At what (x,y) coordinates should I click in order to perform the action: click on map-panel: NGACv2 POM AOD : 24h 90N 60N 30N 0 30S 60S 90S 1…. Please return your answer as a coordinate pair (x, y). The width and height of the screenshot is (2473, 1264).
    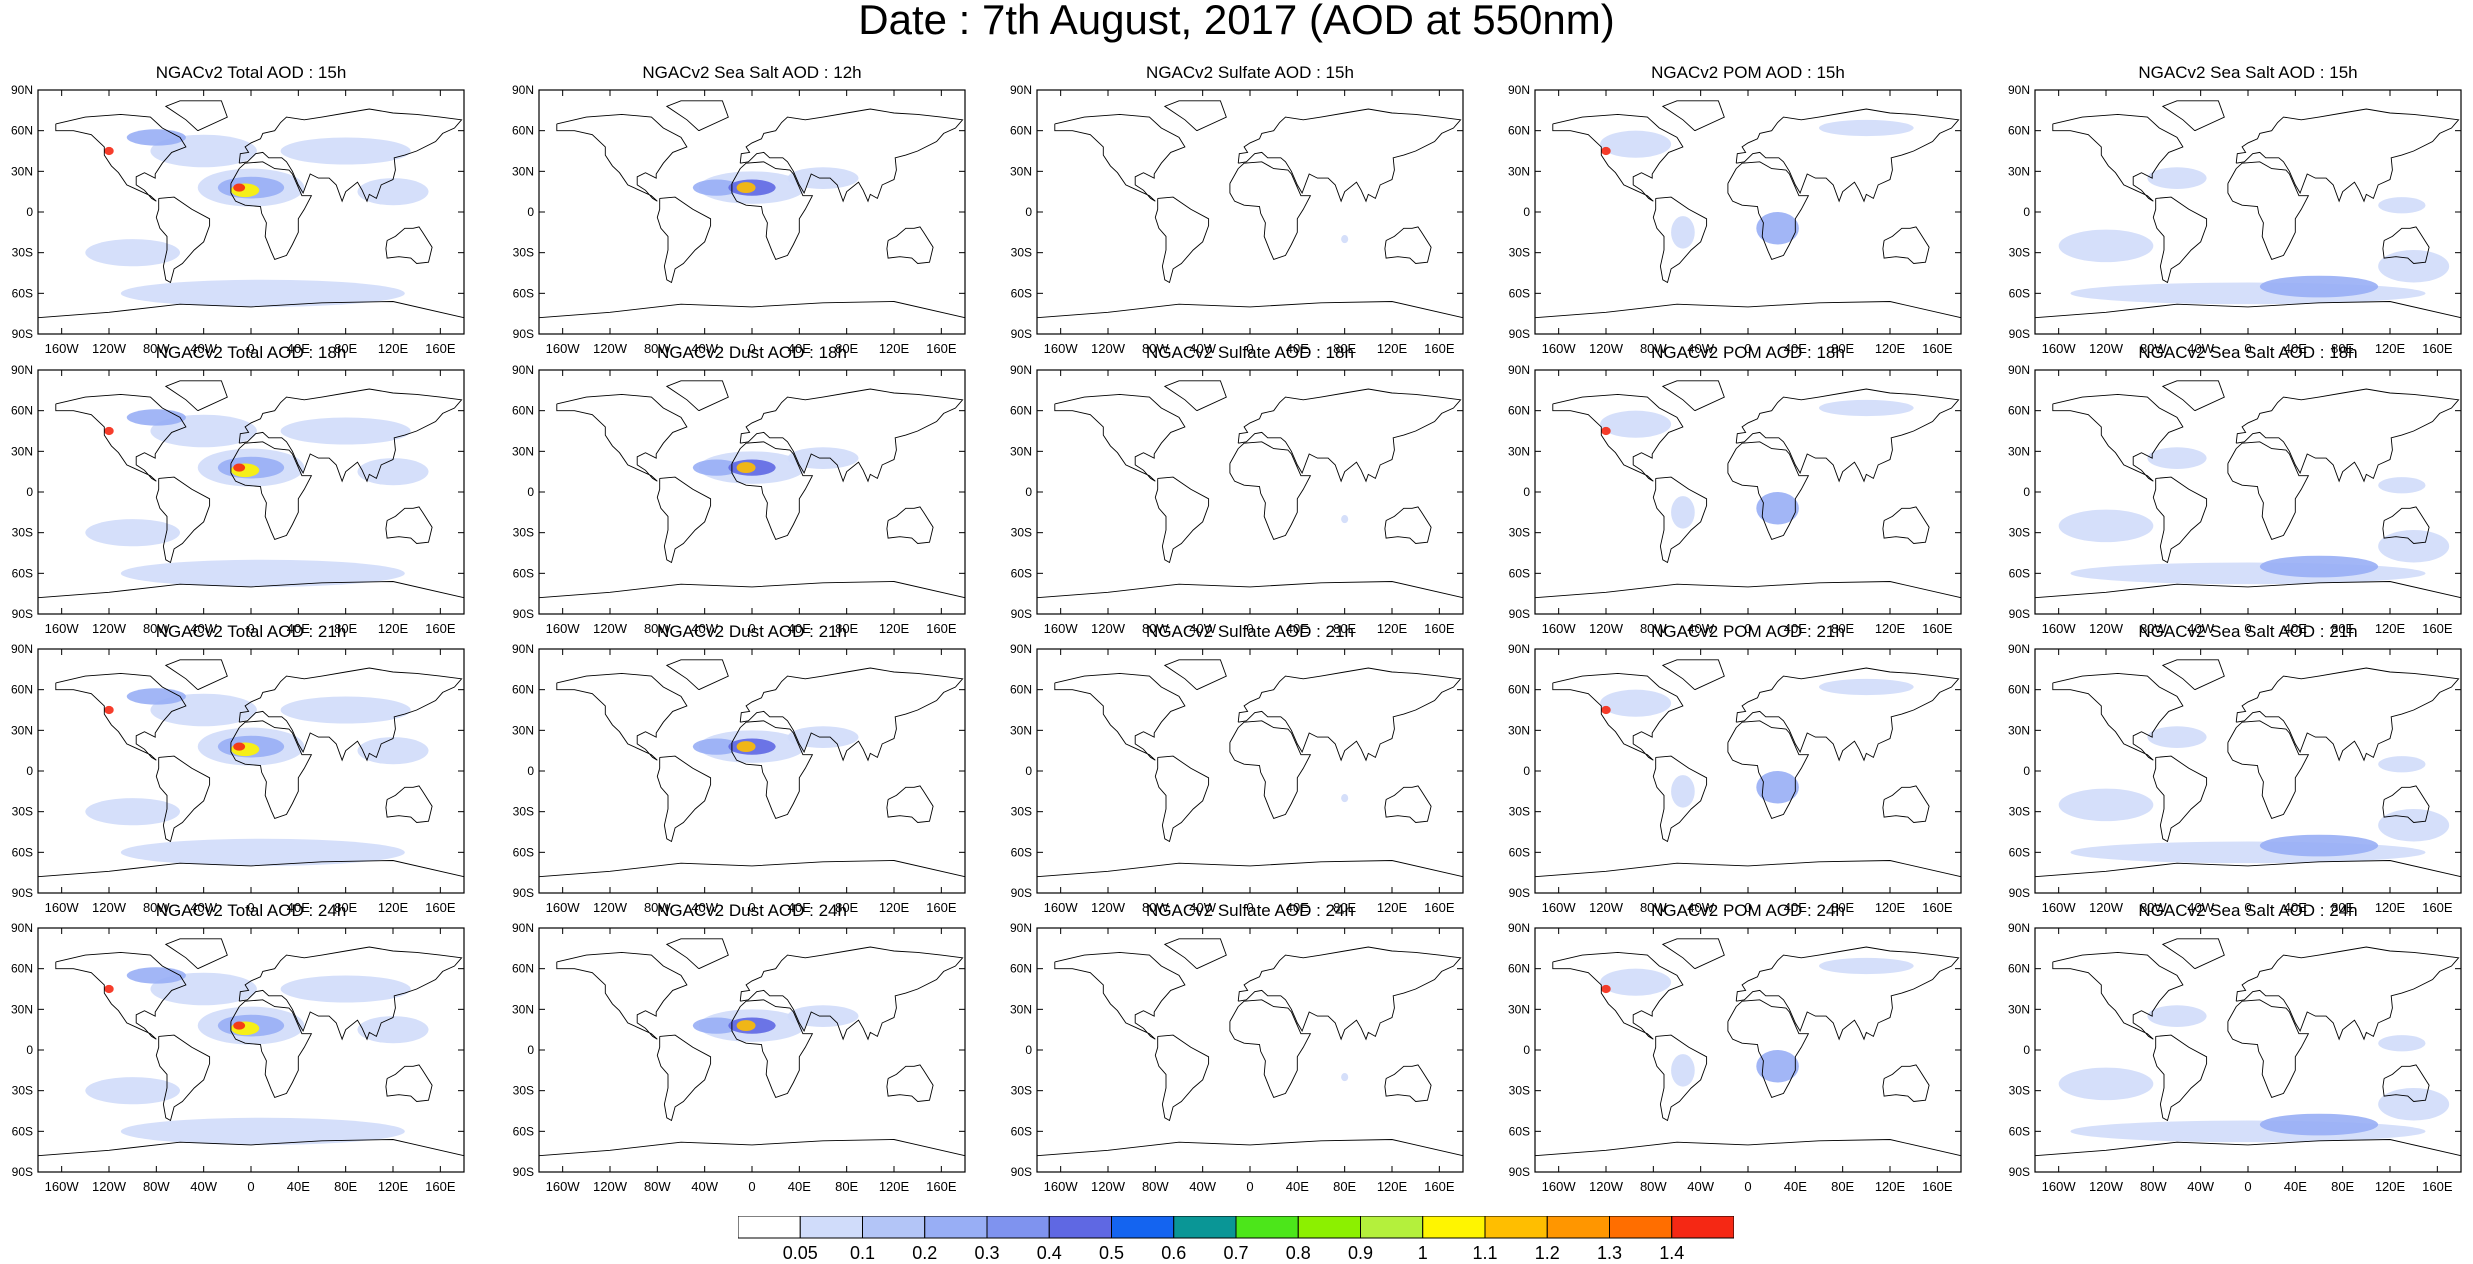
    Looking at the image, I should click on (1748, 1055).